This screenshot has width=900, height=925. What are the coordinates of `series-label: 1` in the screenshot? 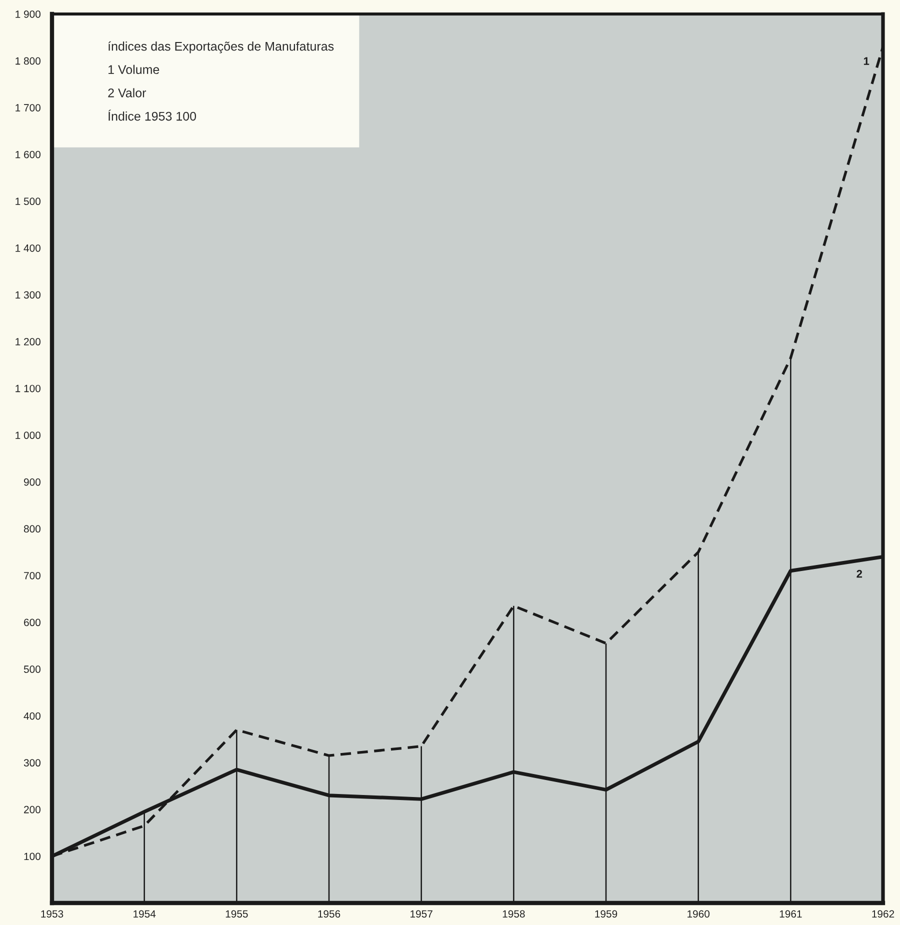 It's located at (867, 61).